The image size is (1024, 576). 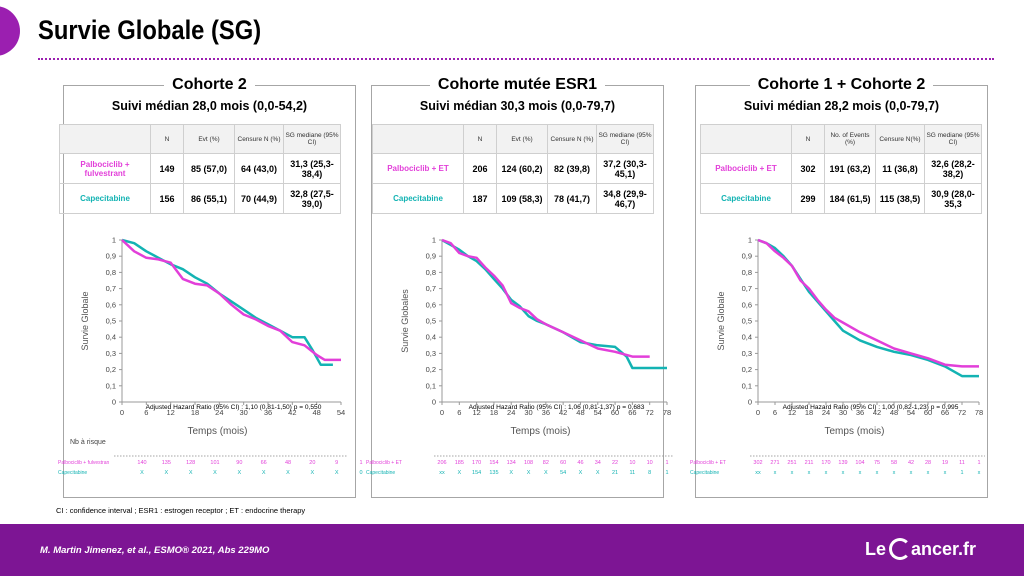 What do you see at coordinates (841, 85) in the screenshot?
I see `panel-title-wrap: Cohorte 1 + Cohorte 2` at bounding box center [841, 85].